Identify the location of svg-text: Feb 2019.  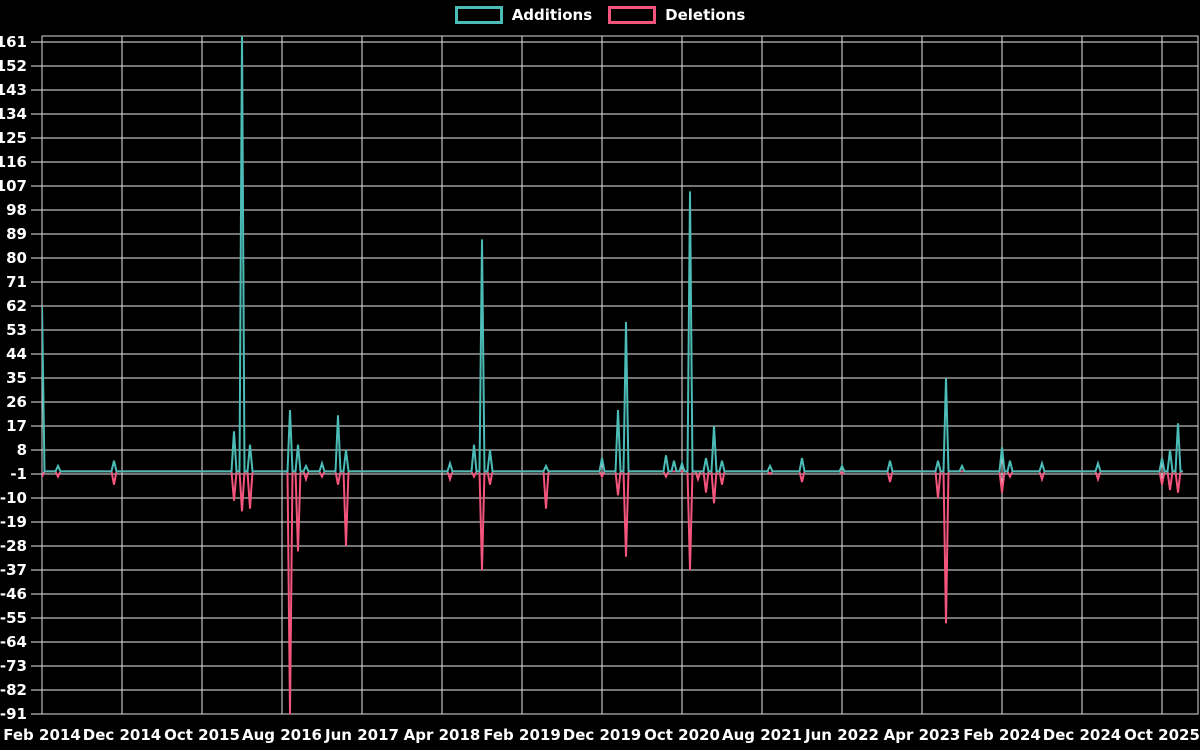
(522, 735).